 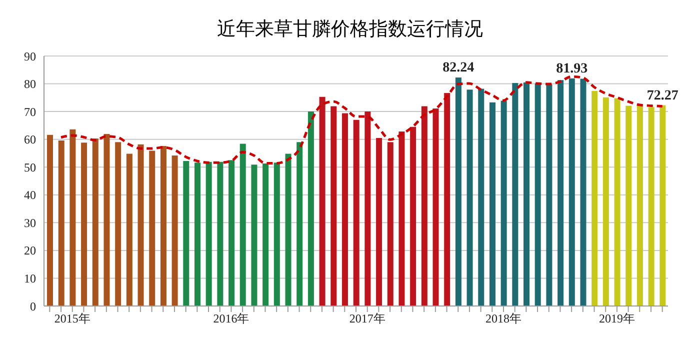 What do you see at coordinates (30, 195) in the screenshot?
I see `y-tick-label: 40` at bounding box center [30, 195].